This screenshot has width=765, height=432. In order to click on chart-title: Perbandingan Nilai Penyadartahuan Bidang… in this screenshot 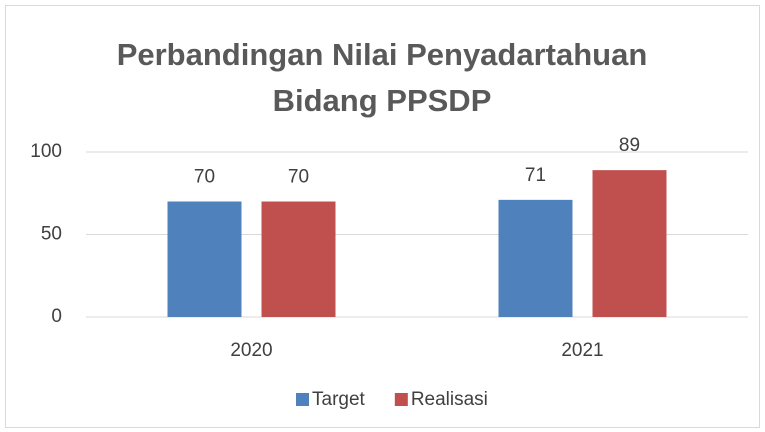, I will do `click(382, 77)`.